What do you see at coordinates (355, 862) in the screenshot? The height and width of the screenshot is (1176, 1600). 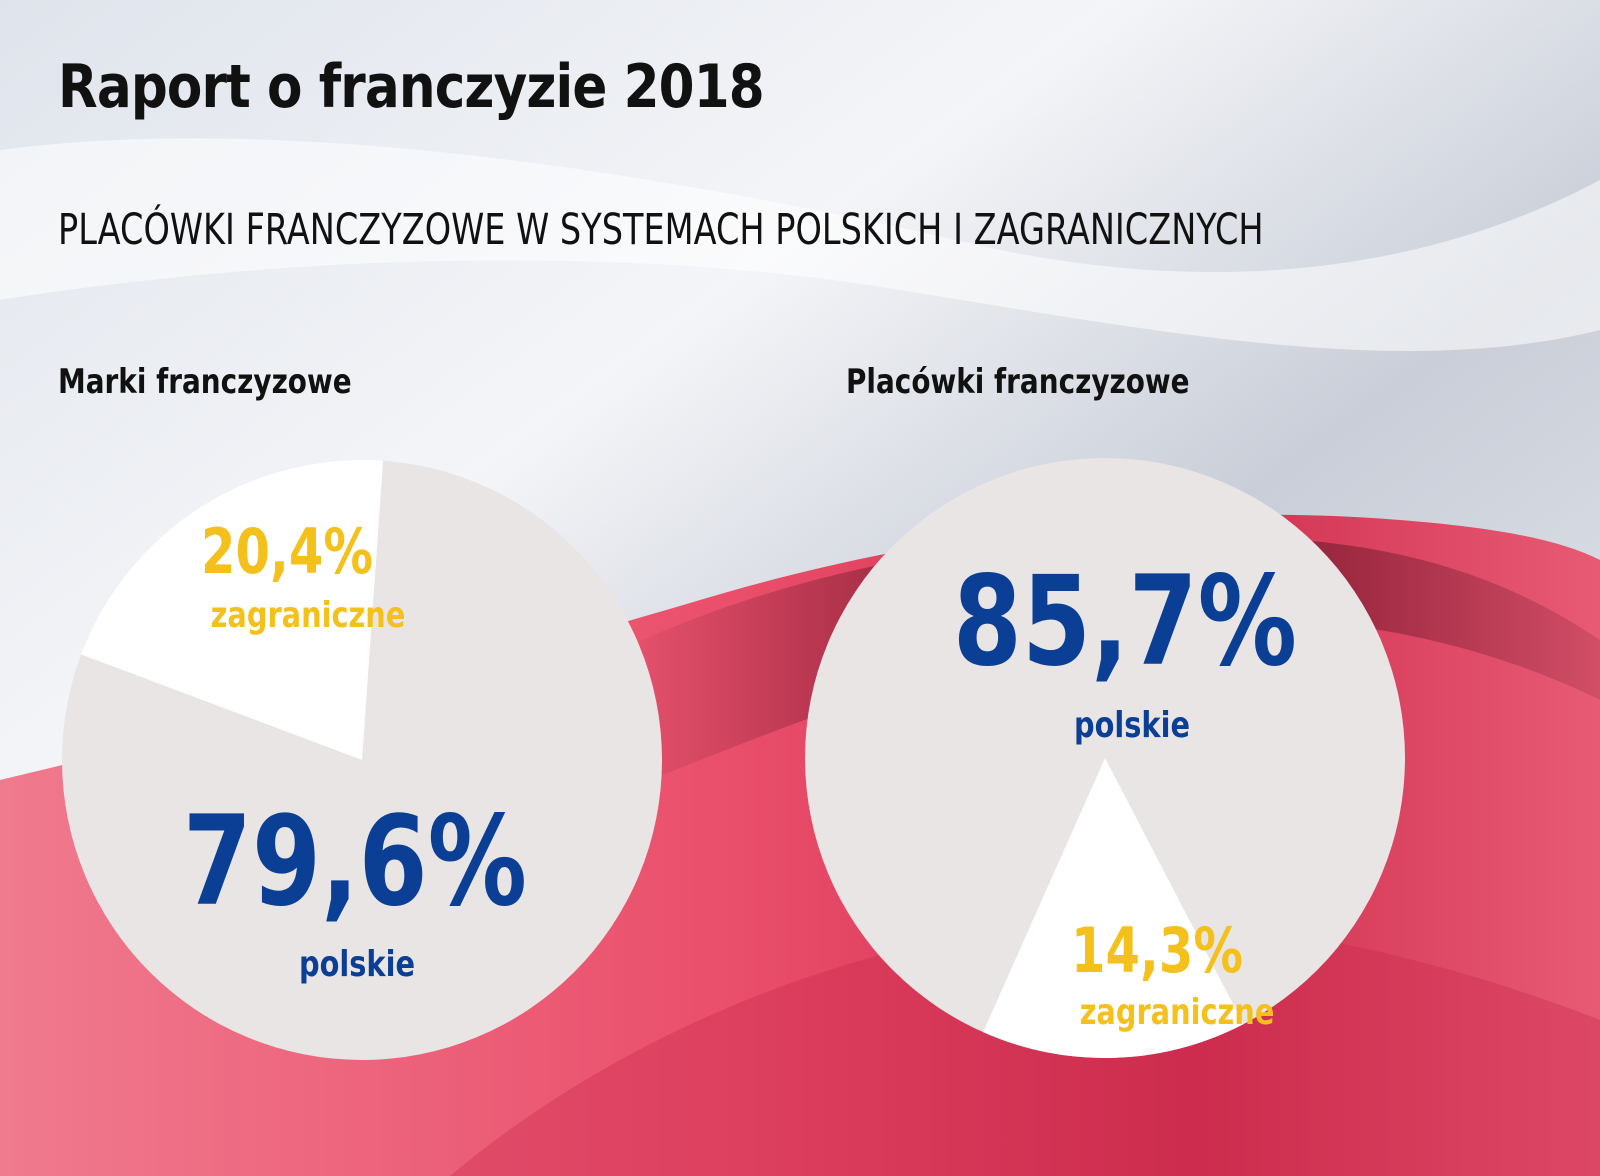 I see `pie1-major-value: 79,6%` at bounding box center [355, 862].